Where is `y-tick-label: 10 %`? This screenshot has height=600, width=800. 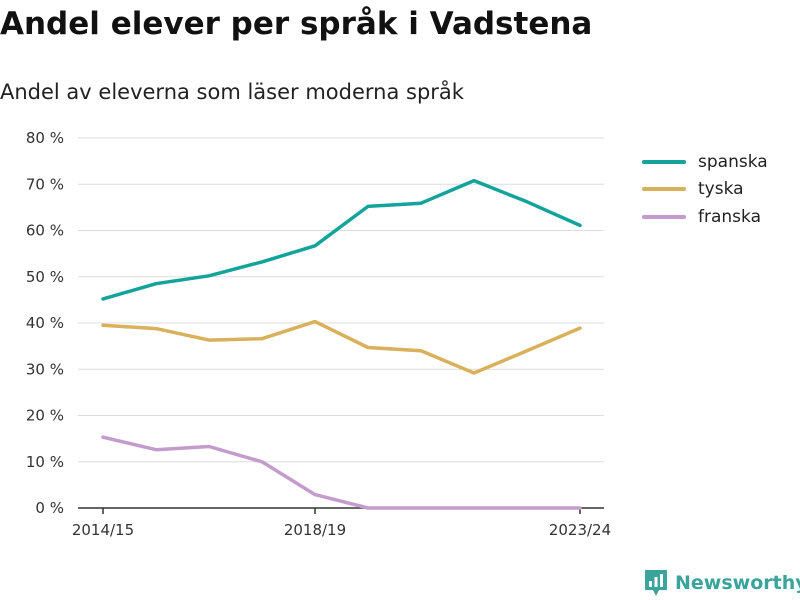
y-tick-label: 10 % is located at coordinates (45, 462).